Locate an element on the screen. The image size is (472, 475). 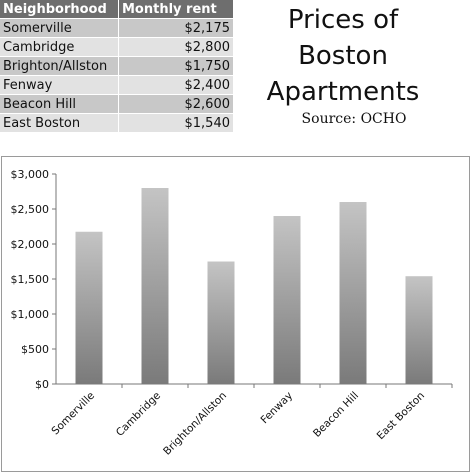
x-tick-label: Somerville is located at coordinates (73, 414).